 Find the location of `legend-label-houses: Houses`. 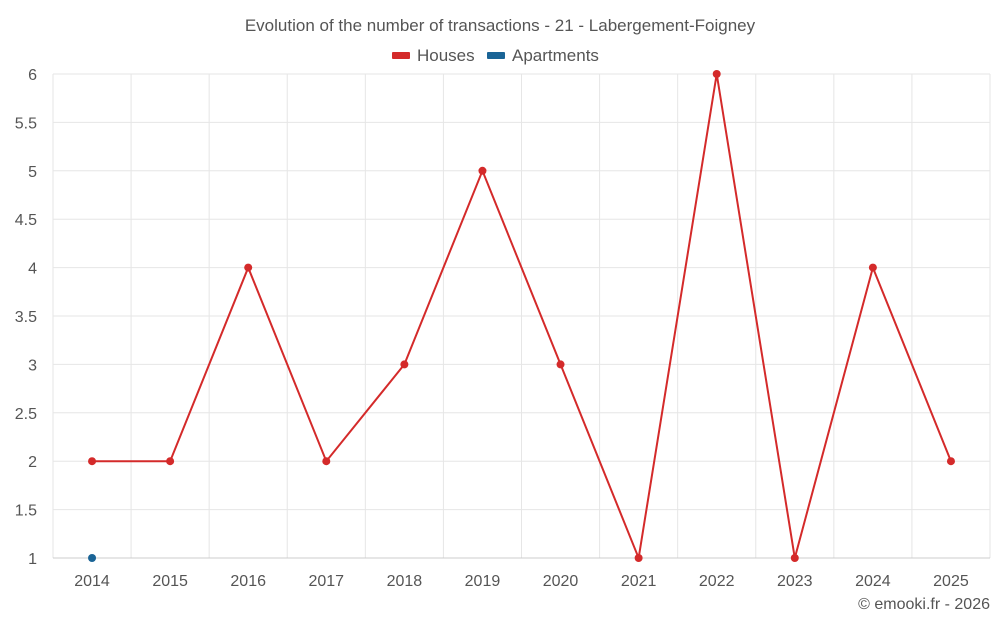

legend-label-houses: Houses is located at coordinates (446, 55).